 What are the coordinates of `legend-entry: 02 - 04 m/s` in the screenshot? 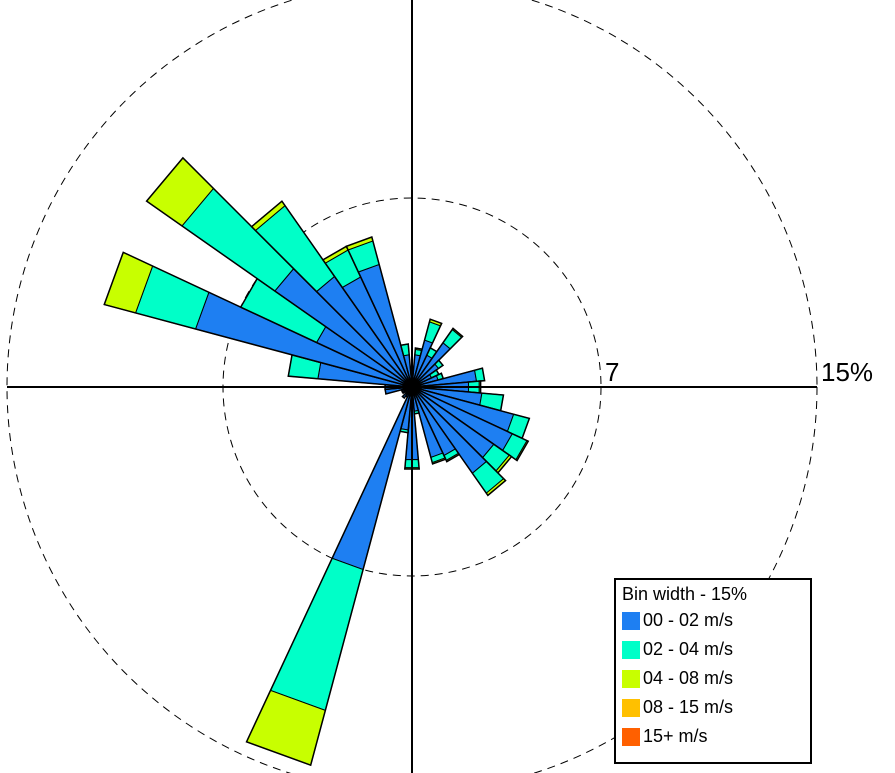 It's located at (716, 649).